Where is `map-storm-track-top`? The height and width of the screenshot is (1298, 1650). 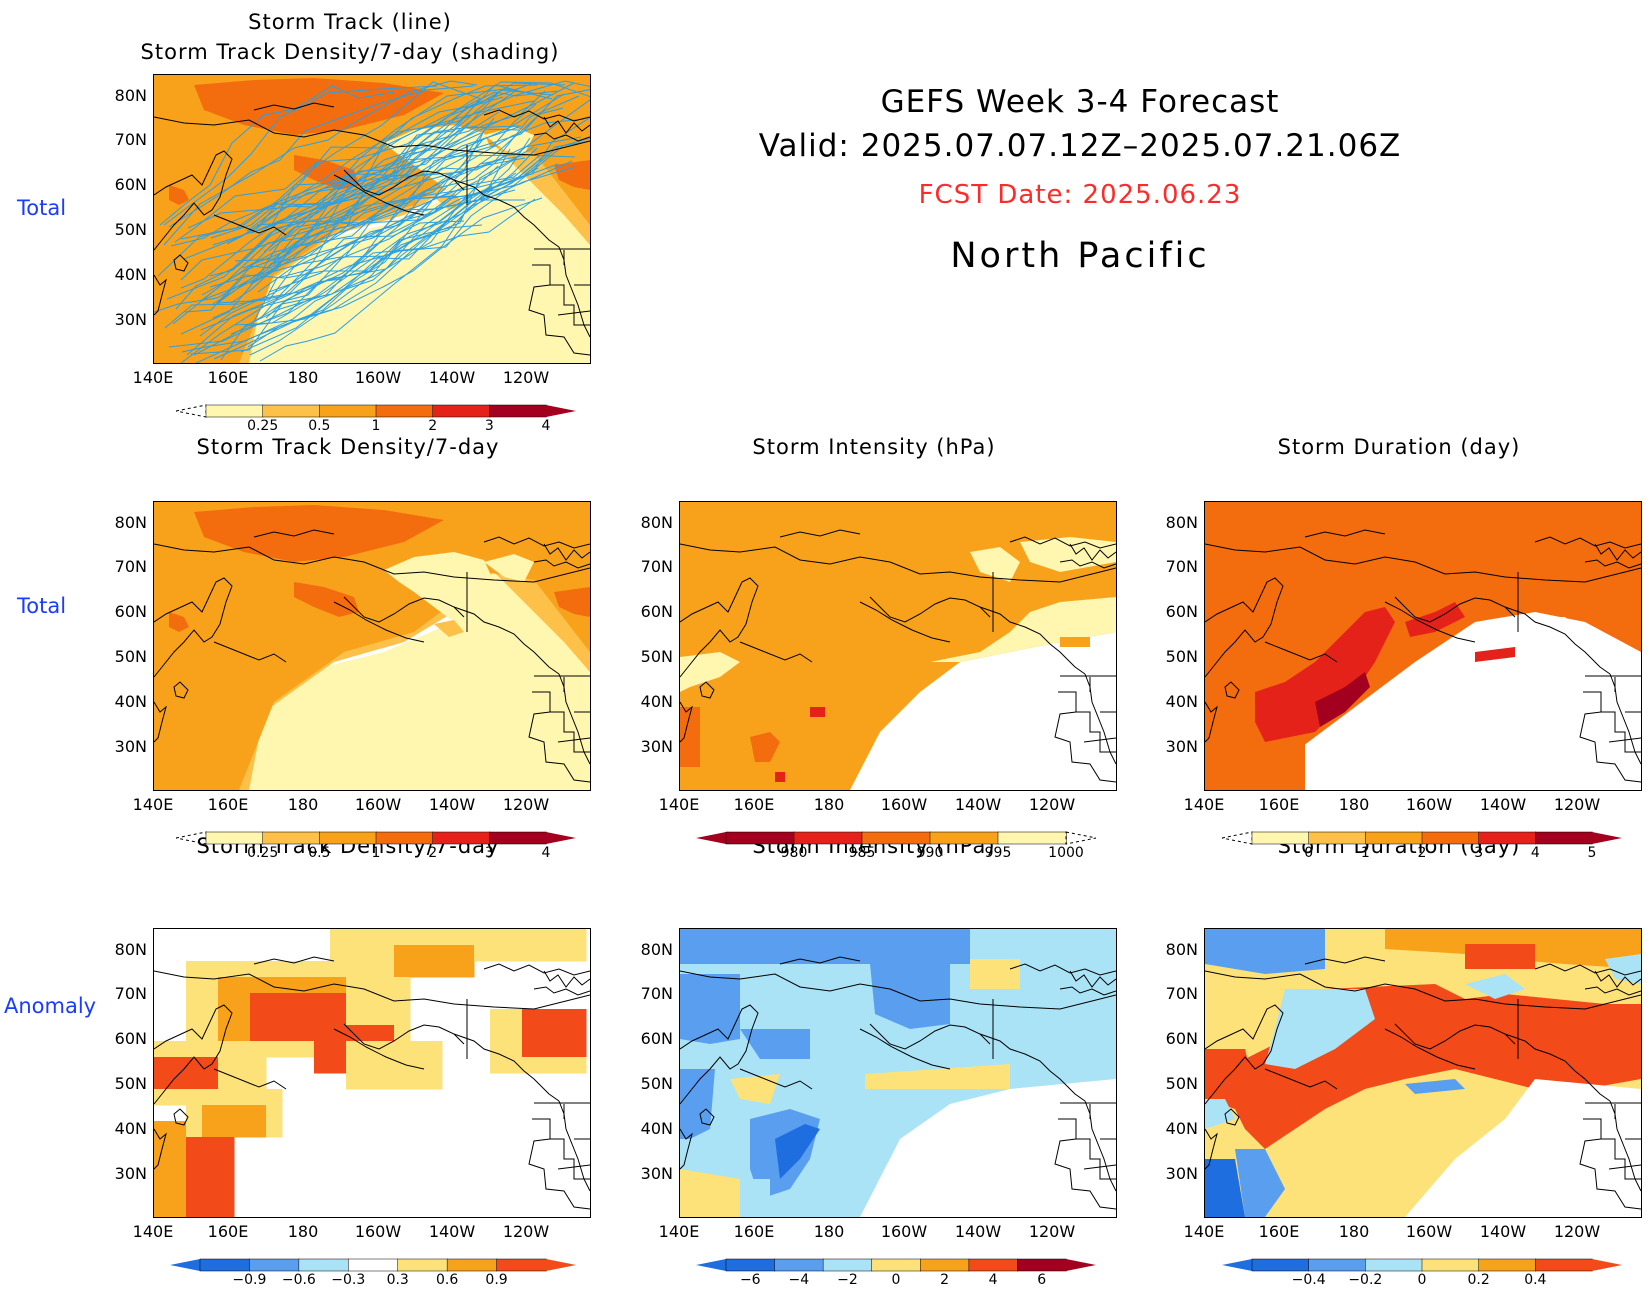
map-storm-track-top is located at coordinates (372, 219).